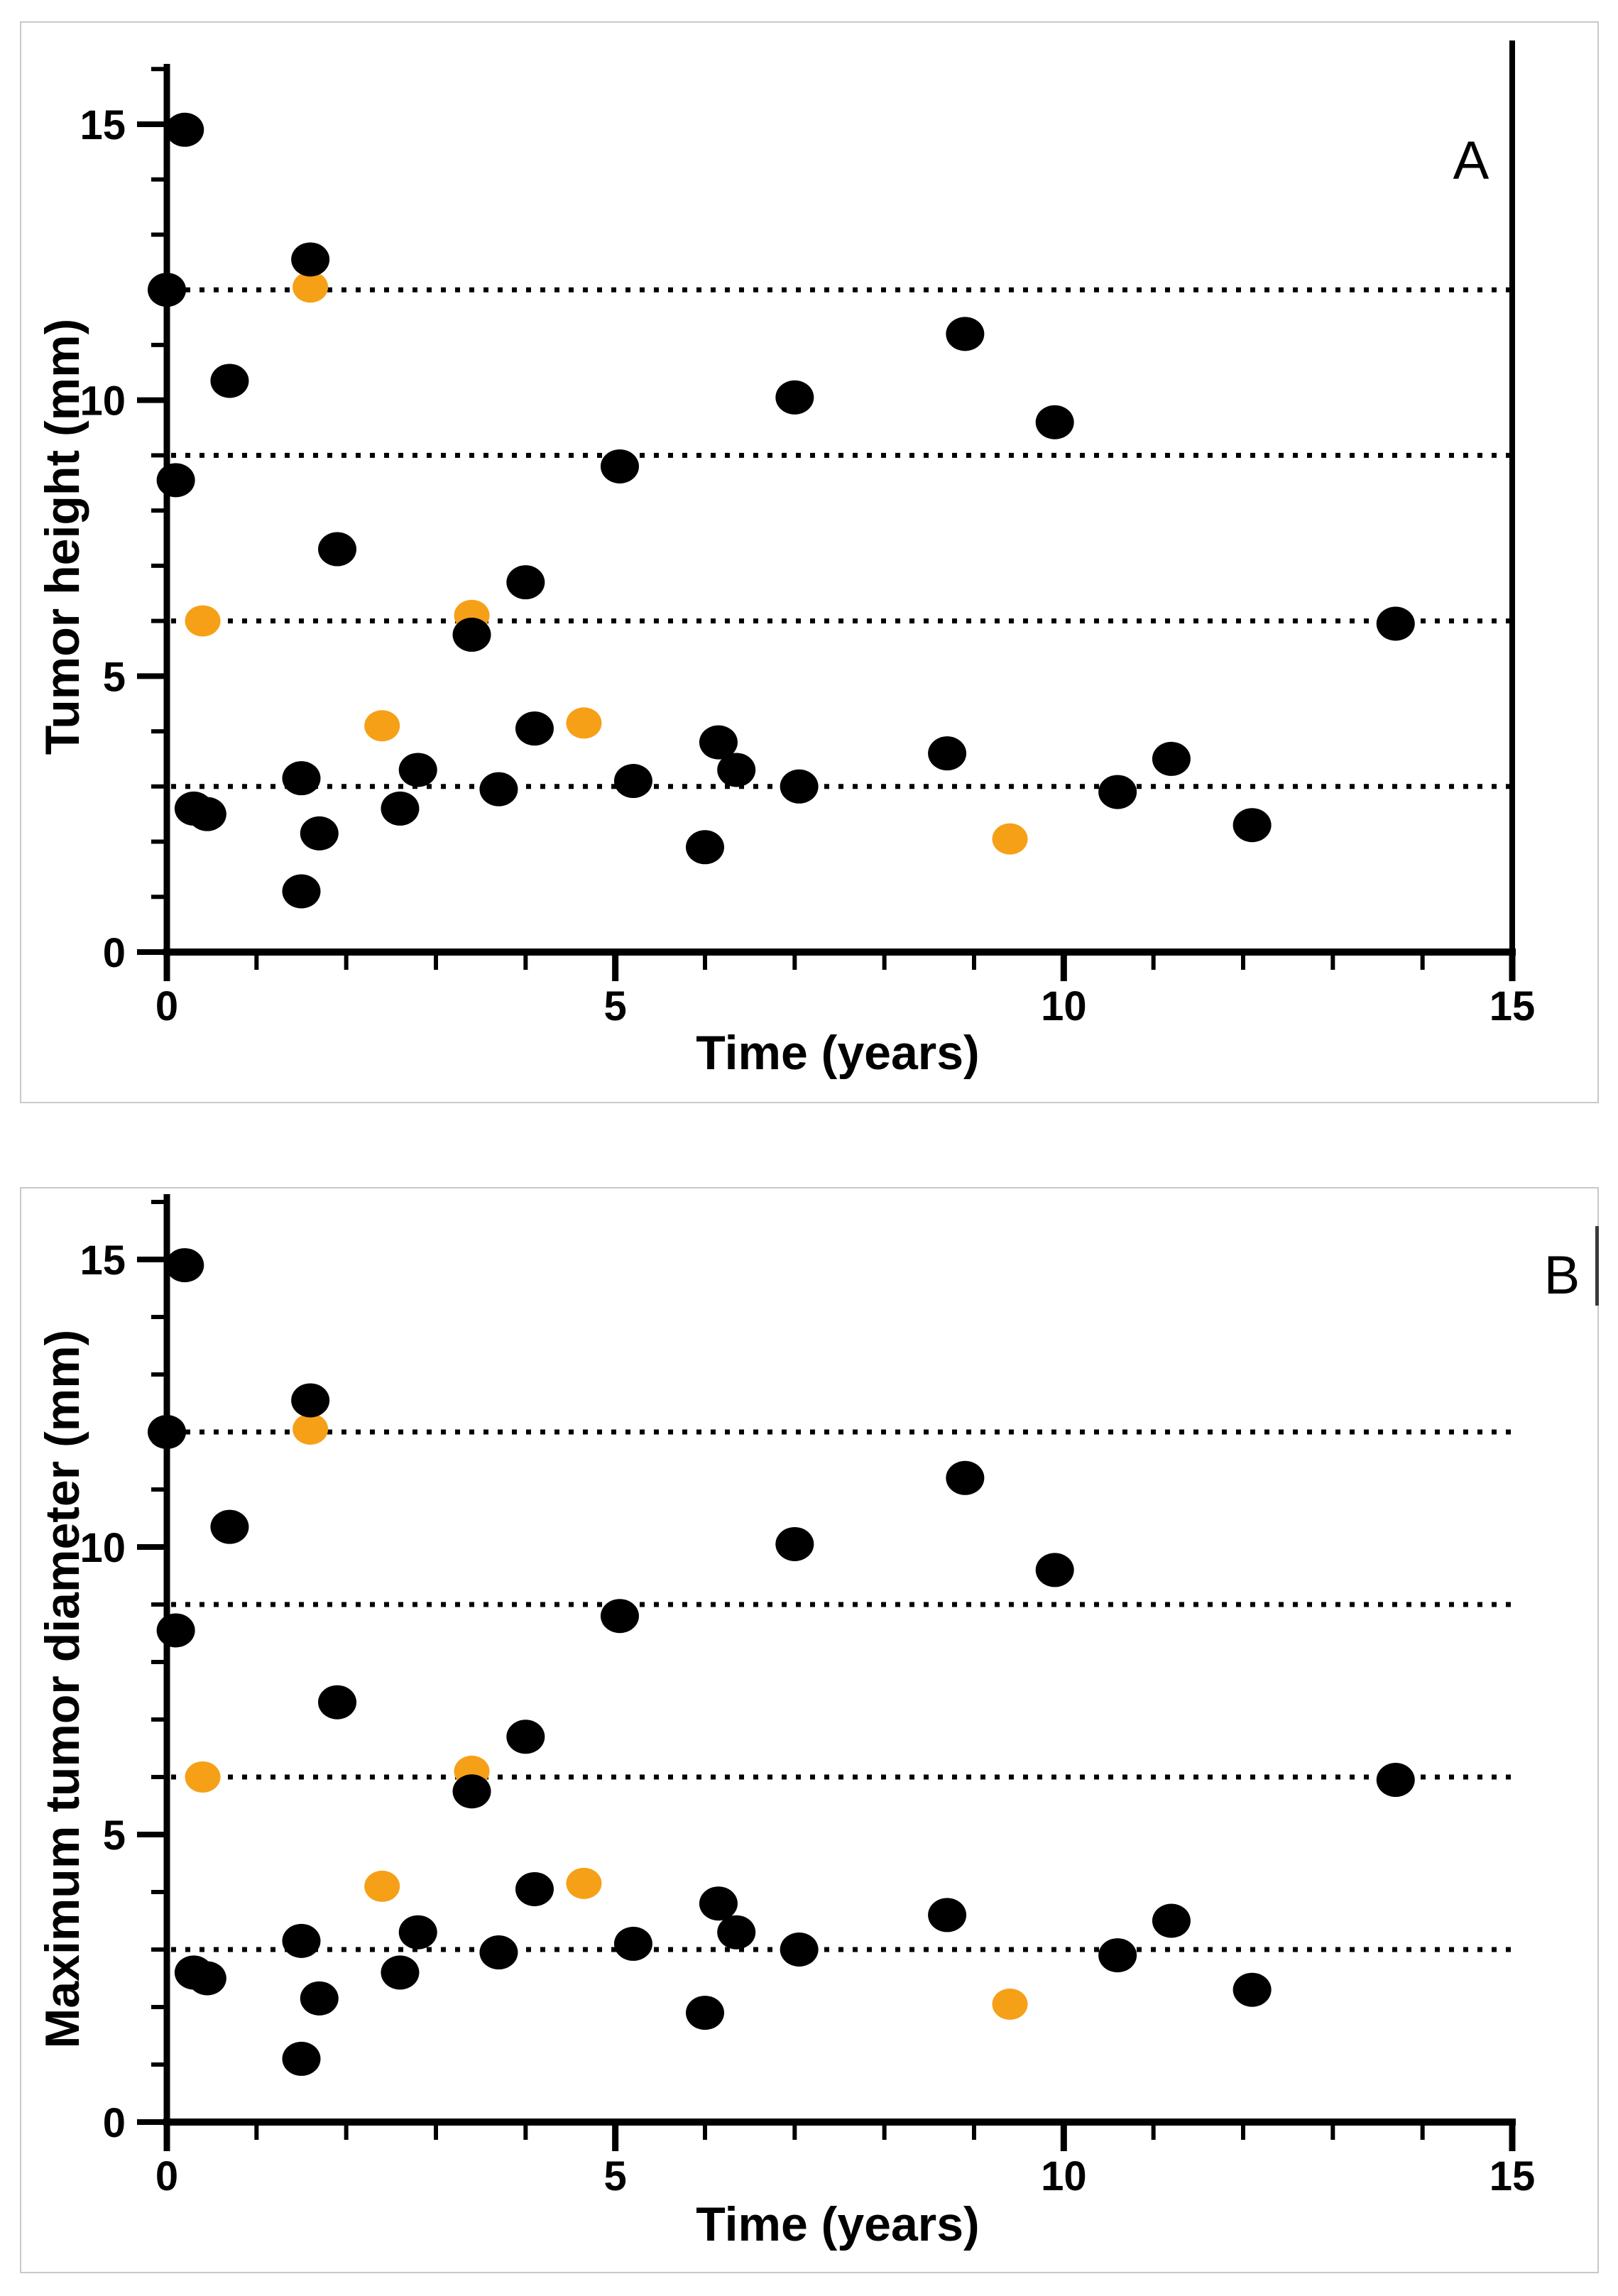 Image resolution: width=1618 pixels, height=2296 pixels. Describe the element at coordinates (838, 2224) in the screenshot. I see `x-axis-title-b: Time (years)` at that location.